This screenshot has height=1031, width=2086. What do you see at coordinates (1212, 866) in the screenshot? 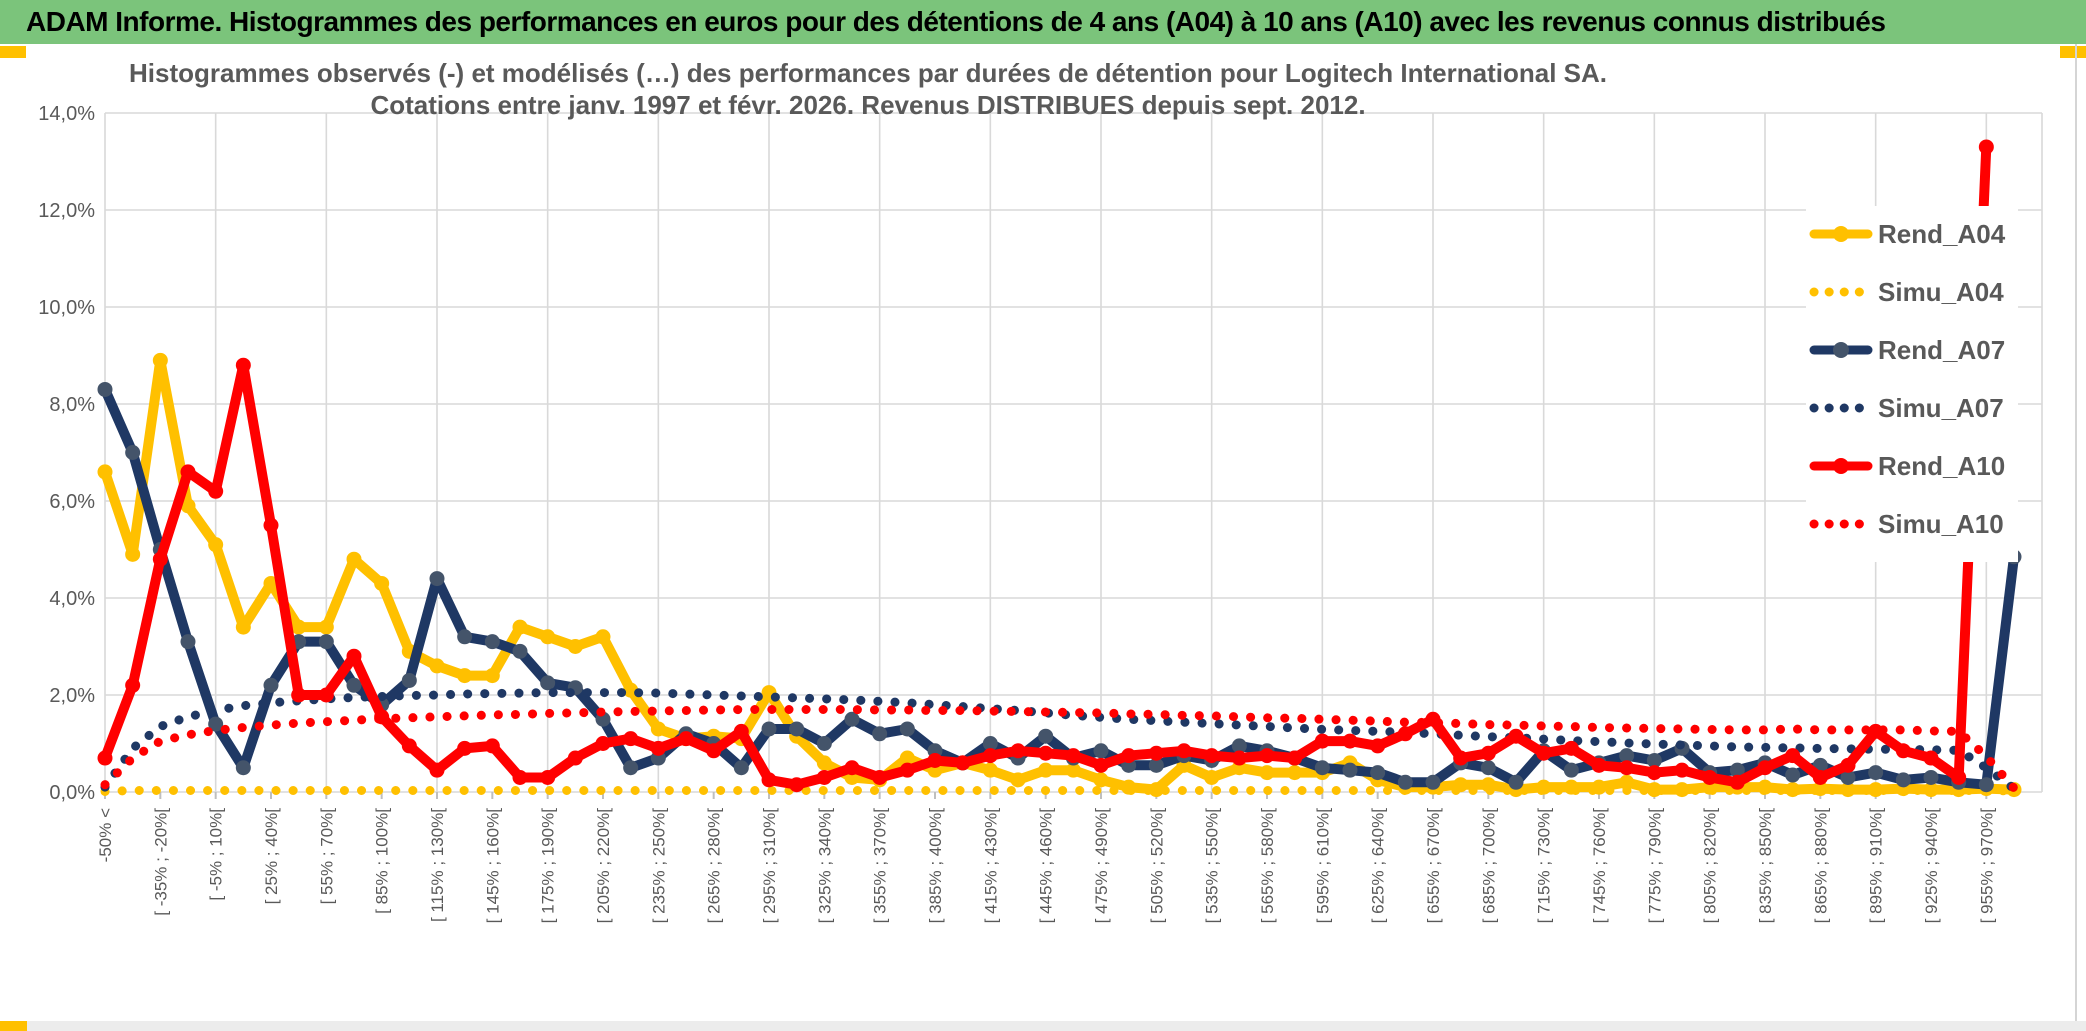
I see `x-tick-label: [ 535% ; 550%[` at bounding box center [1212, 866].